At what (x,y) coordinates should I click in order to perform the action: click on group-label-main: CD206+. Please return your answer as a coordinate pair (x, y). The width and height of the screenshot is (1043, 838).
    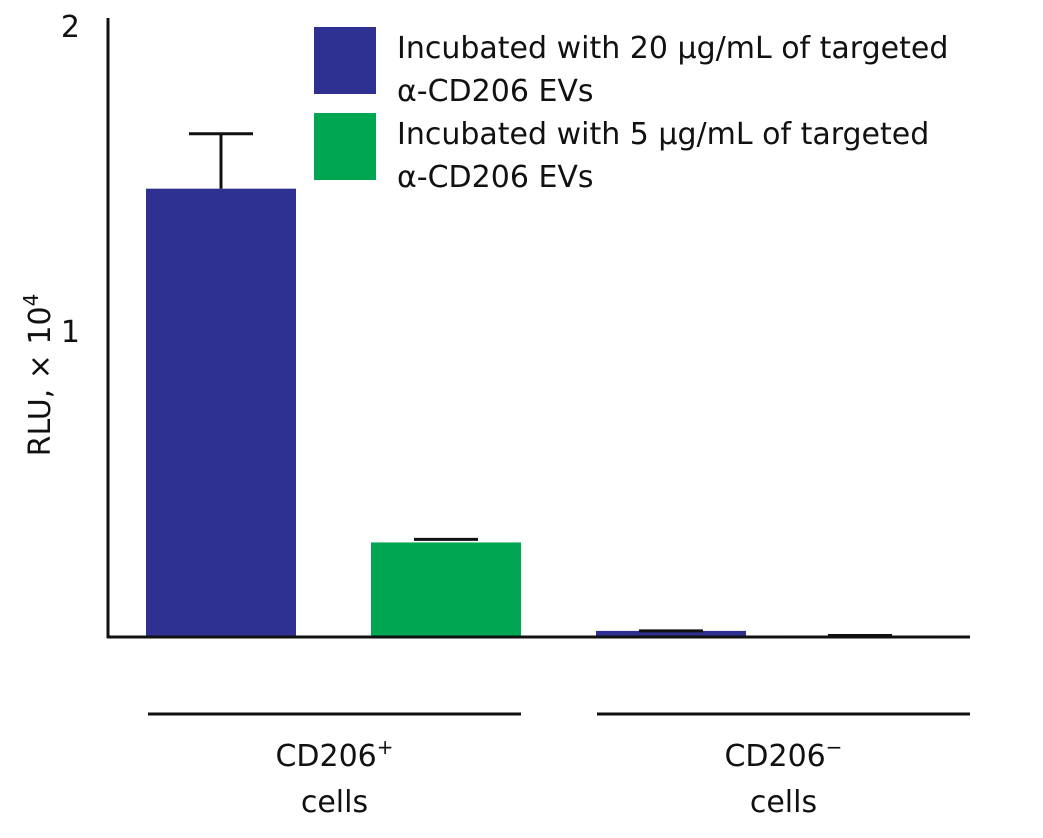
    Looking at the image, I should click on (334, 754).